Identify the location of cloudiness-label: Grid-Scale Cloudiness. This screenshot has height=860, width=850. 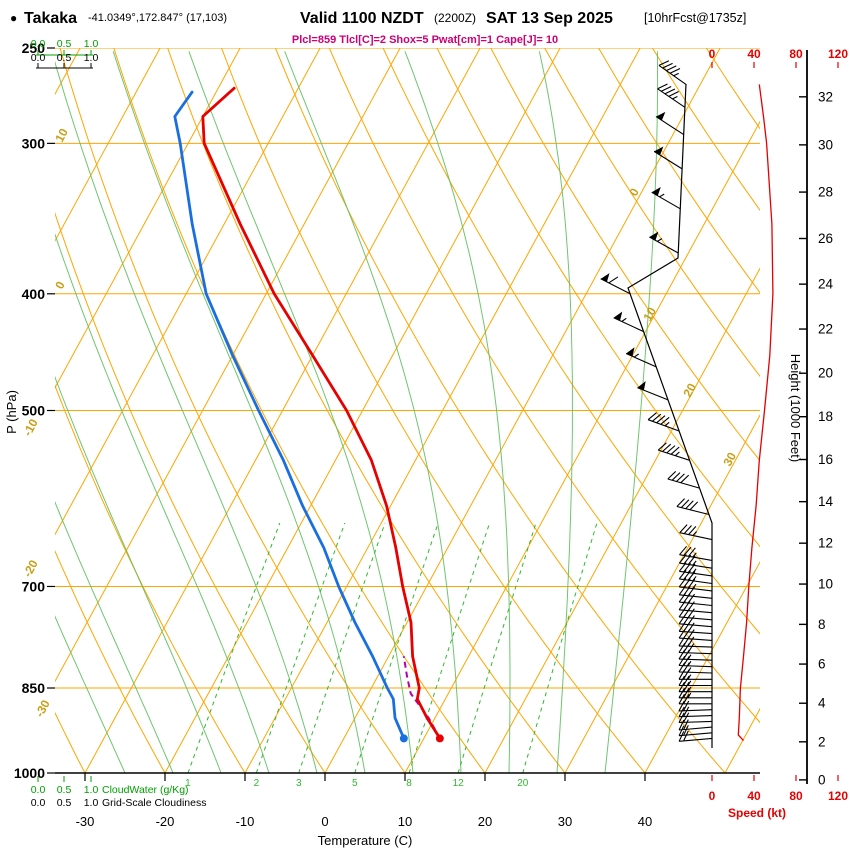
(154, 803).